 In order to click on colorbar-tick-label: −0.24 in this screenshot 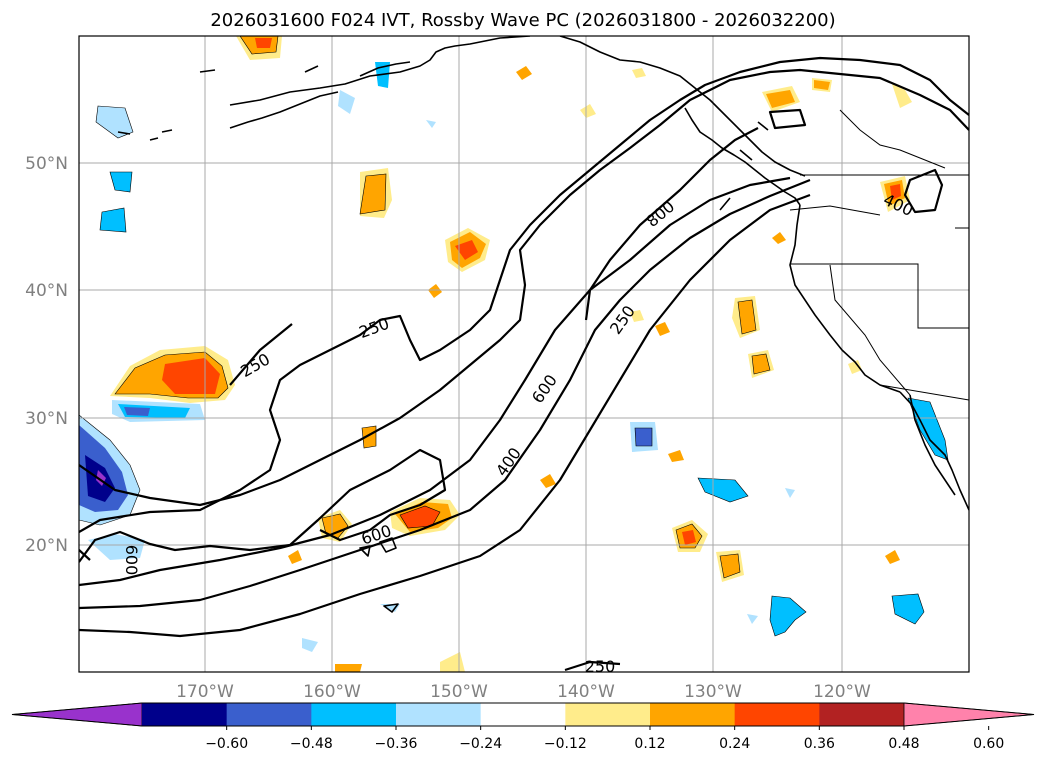, I will do `click(480, 744)`.